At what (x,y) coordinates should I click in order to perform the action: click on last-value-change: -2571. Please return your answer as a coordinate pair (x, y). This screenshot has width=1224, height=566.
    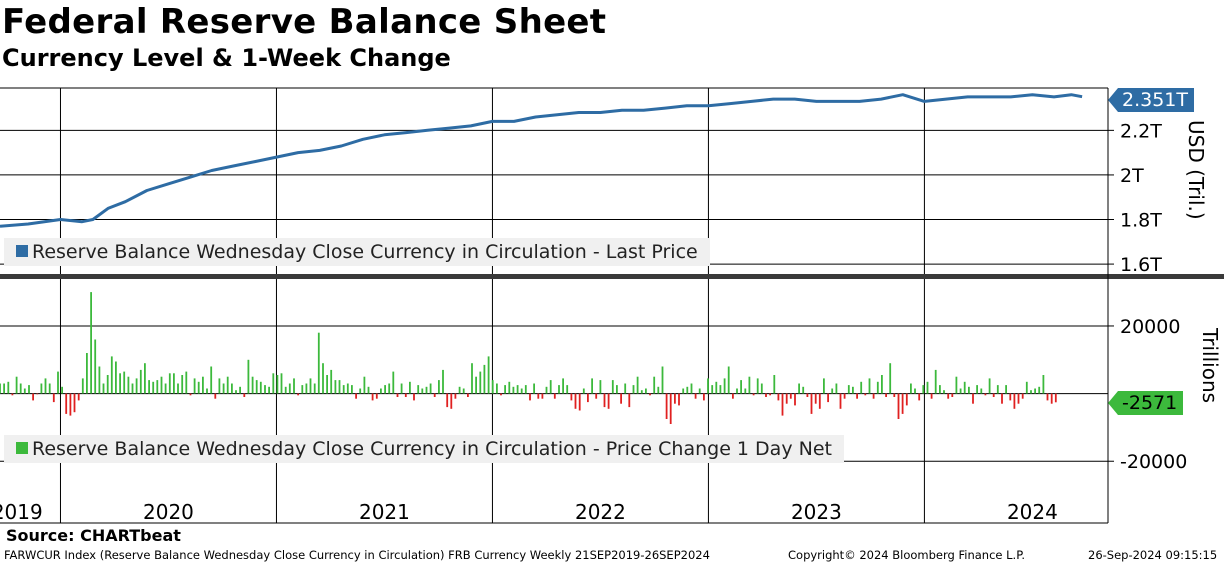
    Looking at the image, I should click on (1150, 403).